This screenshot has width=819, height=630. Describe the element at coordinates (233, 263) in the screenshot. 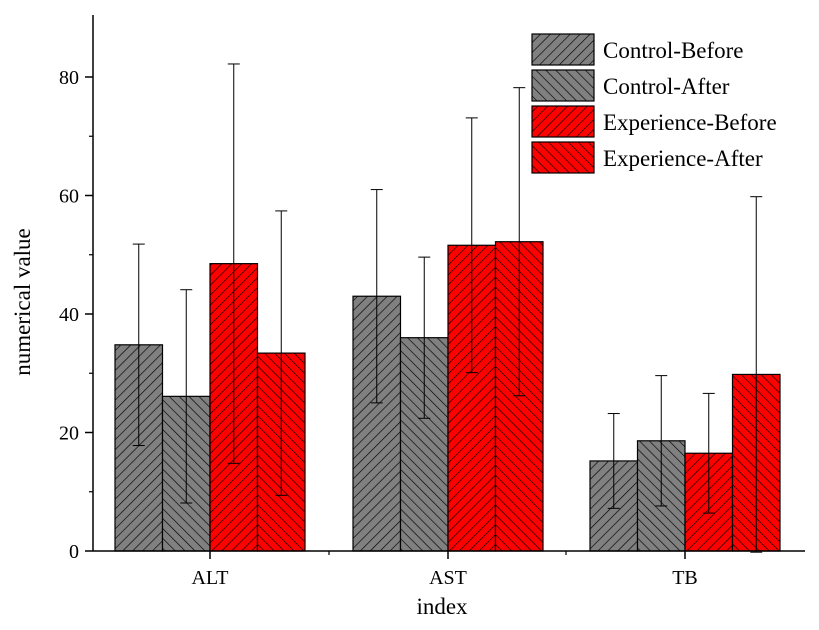

I see `error-bar-alt-experience-before` at that location.